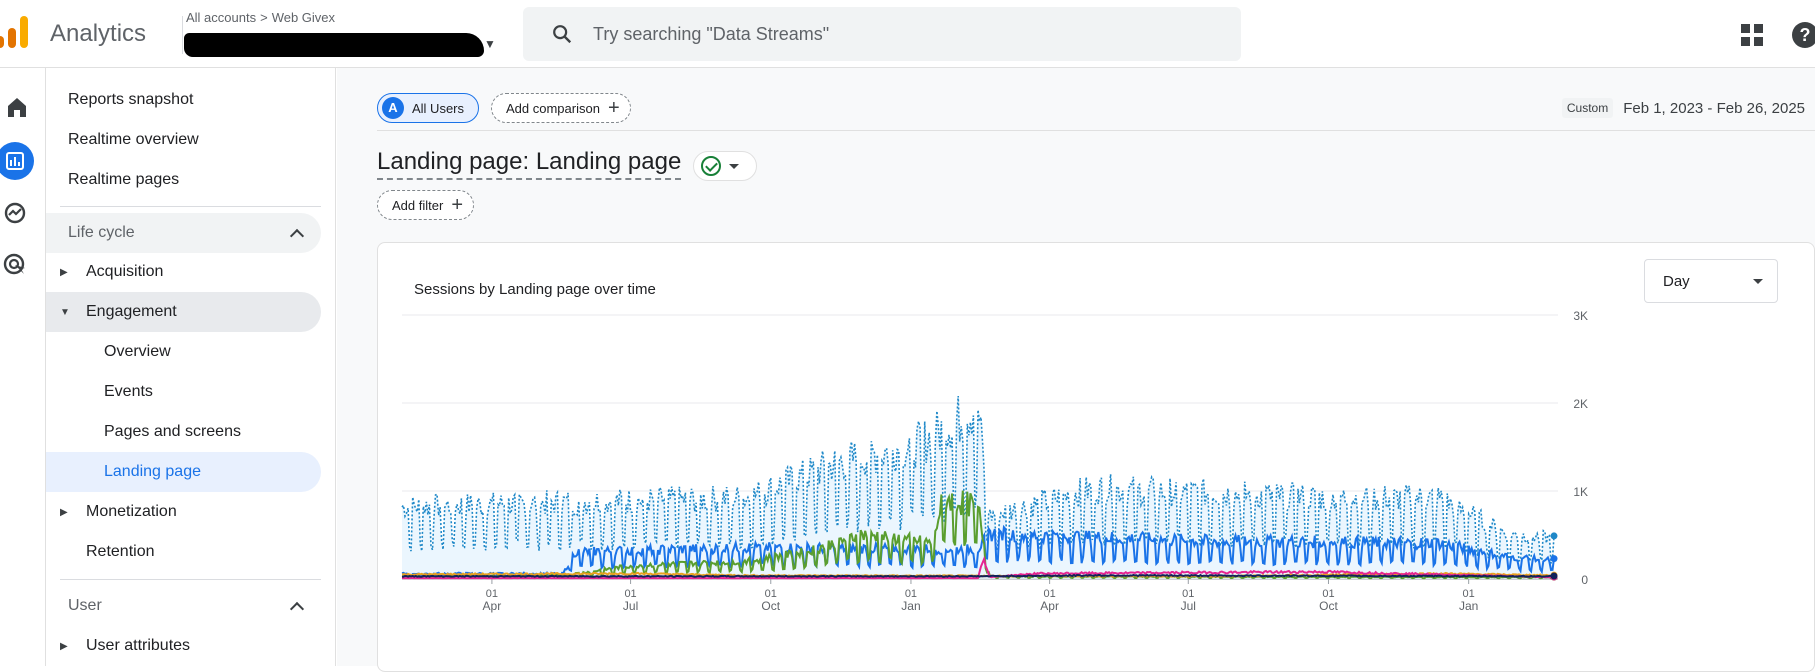  I want to click on search-icon, so click(562, 34).